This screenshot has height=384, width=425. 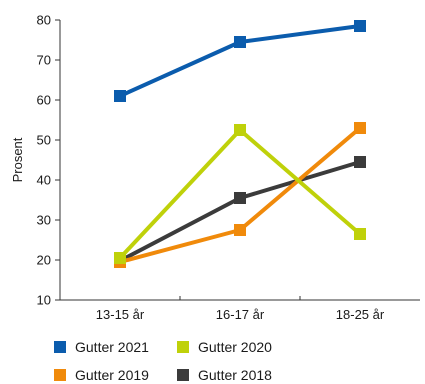 What do you see at coordinates (112, 375) in the screenshot?
I see `legend-label: Gutter 2019` at bounding box center [112, 375].